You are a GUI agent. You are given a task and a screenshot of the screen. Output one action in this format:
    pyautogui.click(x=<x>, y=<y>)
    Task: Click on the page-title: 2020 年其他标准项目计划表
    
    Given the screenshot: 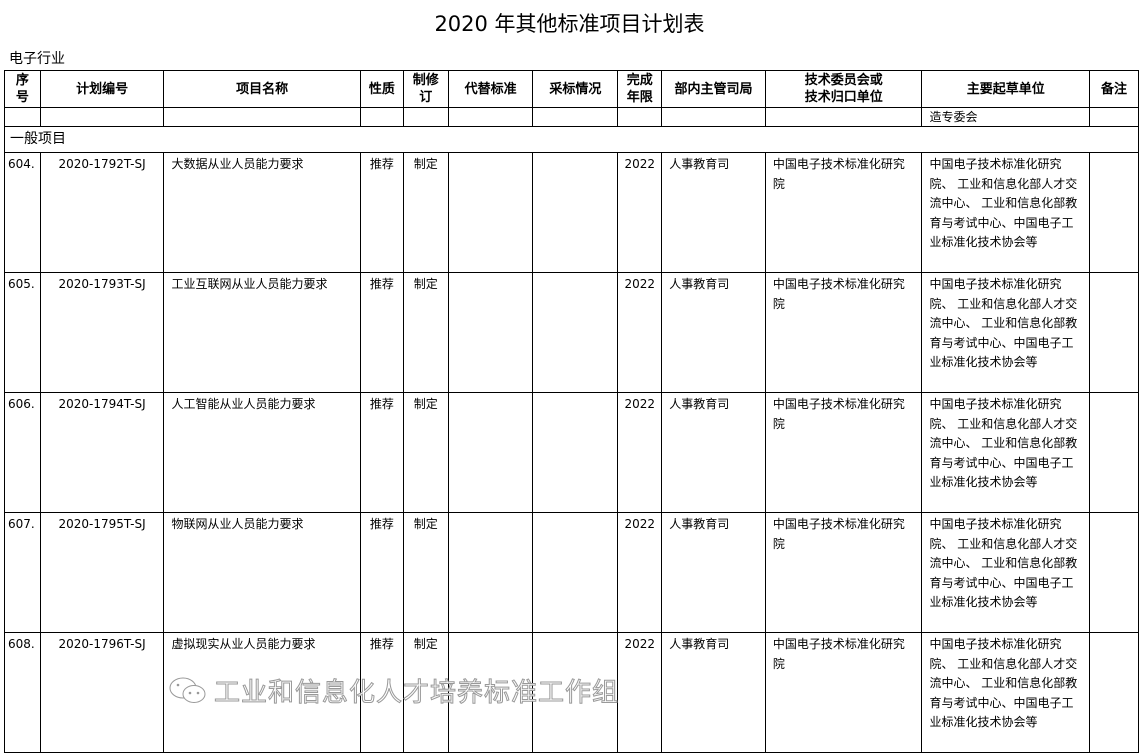 What is the action you would take?
    pyautogui.click(x=569, y=24)
    